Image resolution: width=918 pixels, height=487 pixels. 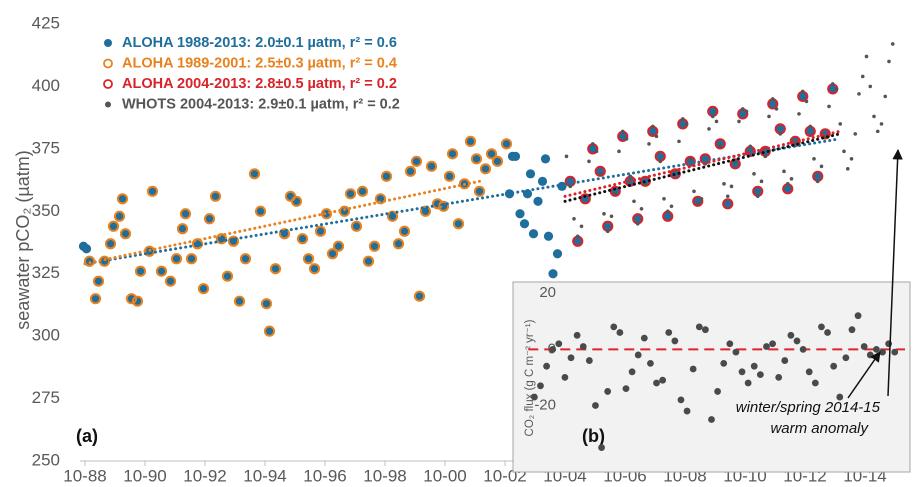 What do you see at coordinates (593, 436) in the screenshot?
I see `panel-label: (b)` at bounding box center [593, 436].